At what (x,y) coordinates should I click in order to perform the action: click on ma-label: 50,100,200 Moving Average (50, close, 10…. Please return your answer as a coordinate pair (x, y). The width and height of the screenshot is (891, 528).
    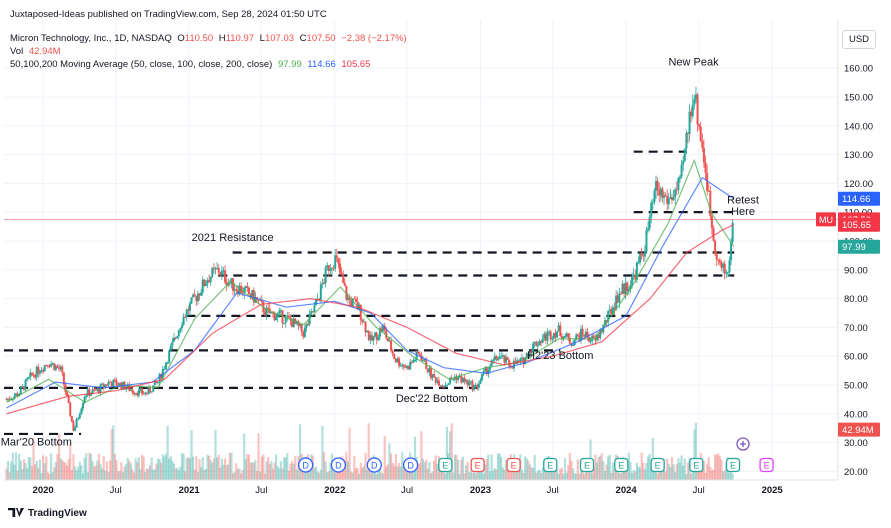
    Looking at the image, I should click on (141, 64).